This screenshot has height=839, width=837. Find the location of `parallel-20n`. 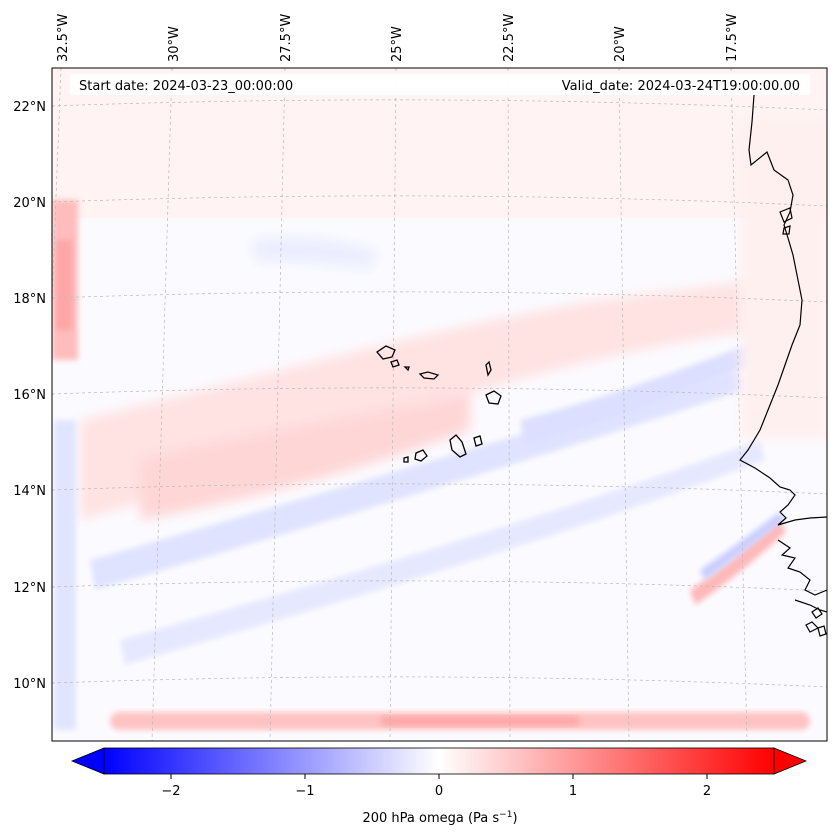

parallel-20n is located at coordinates (439, 201).